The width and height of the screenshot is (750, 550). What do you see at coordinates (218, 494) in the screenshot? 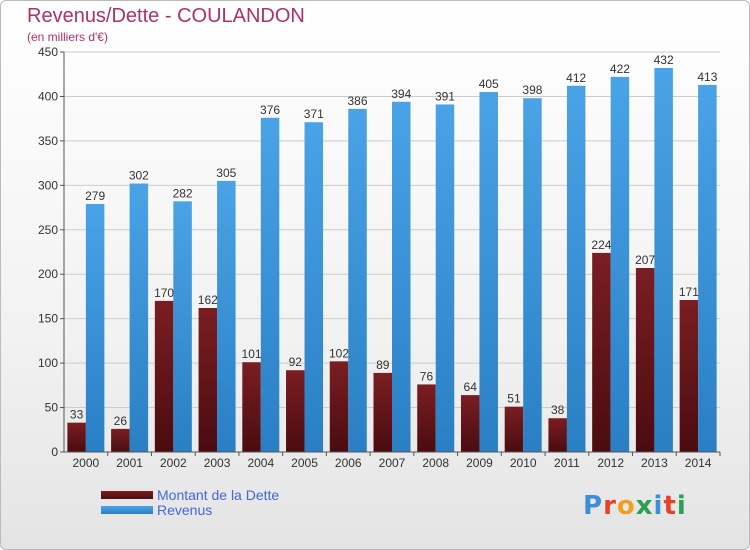
I see `legend-label-dette: Montant de la Dette` at bounding box center [218, 494].